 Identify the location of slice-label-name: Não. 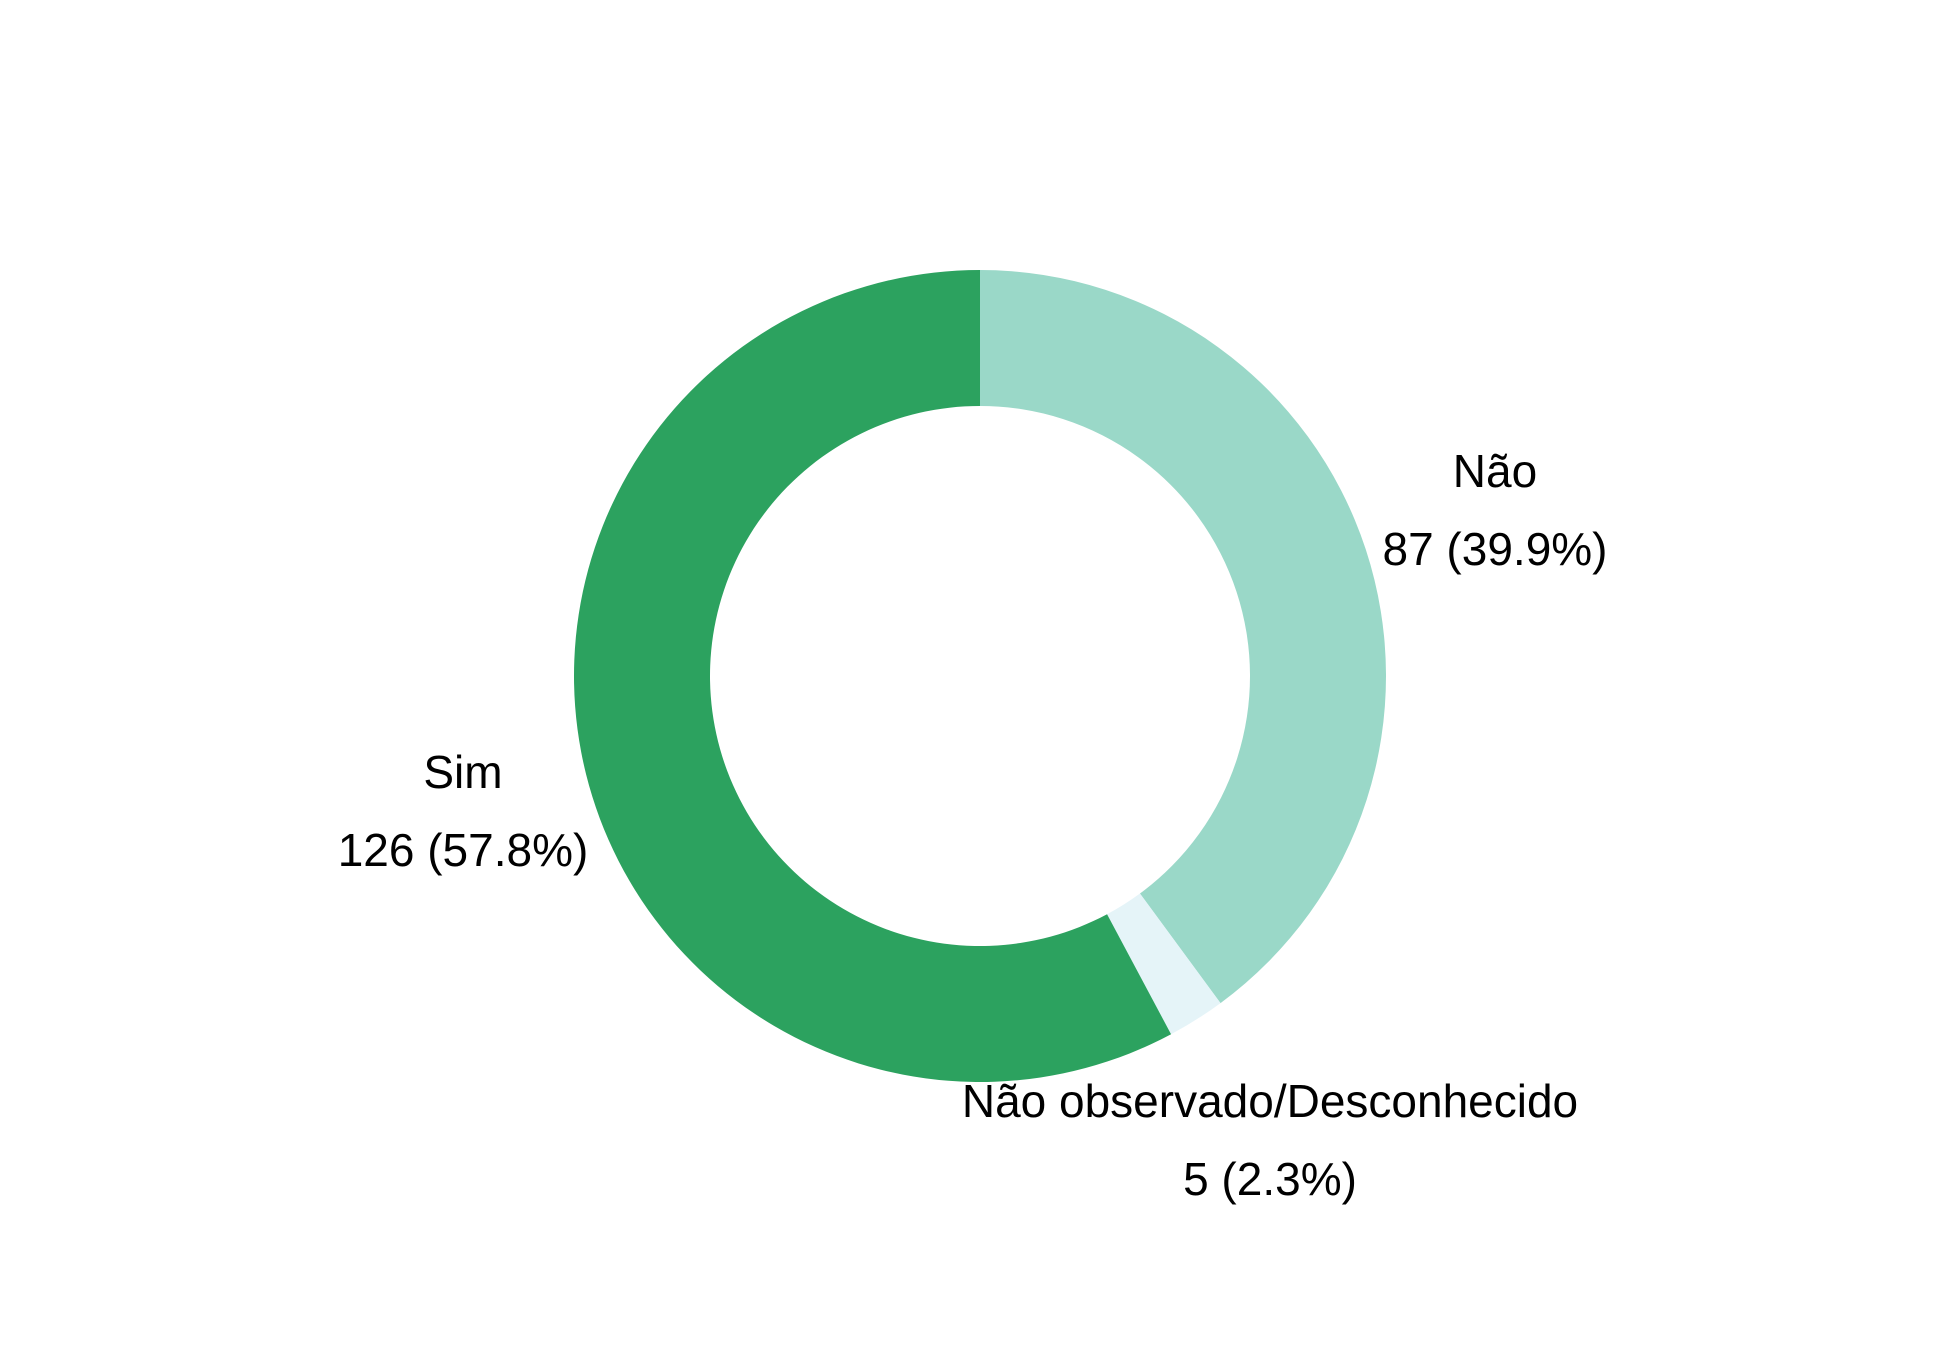
(1495, 471).